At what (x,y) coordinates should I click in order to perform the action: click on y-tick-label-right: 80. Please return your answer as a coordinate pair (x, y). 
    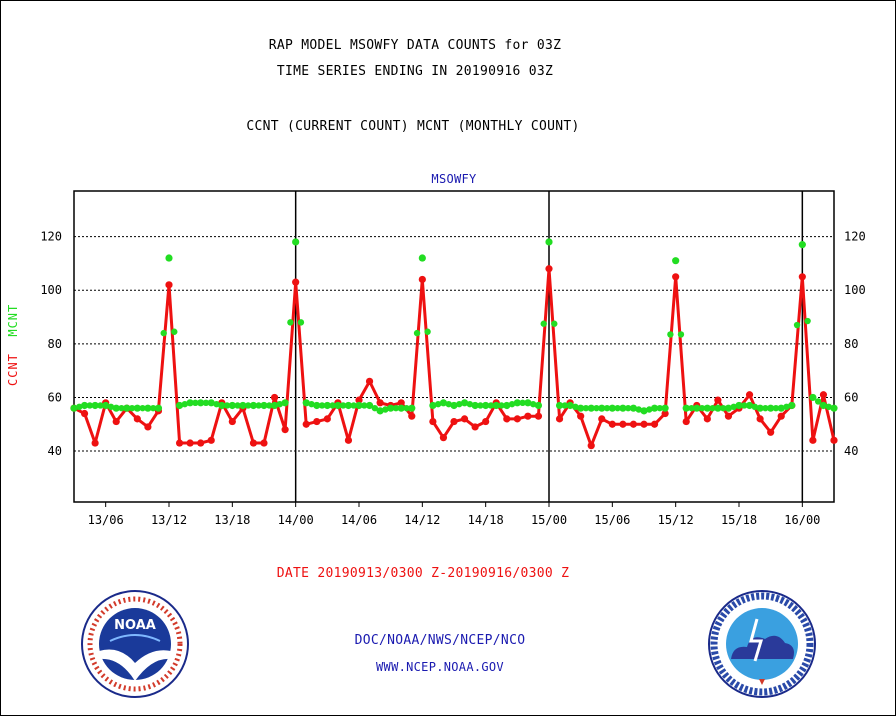
    Looking at the image, I should click on (851, 344).